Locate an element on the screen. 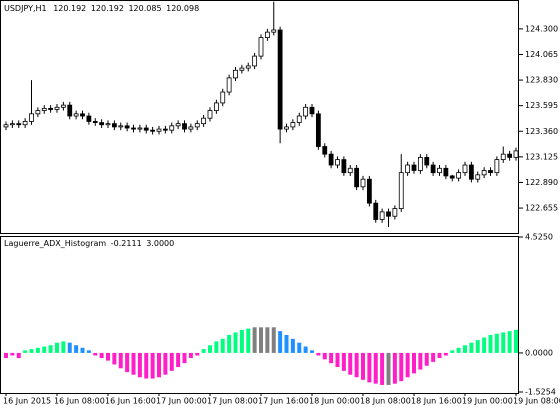 The image size is (560, 409). y-tick-label: 4.5250 is located at coordinates (539, 237).